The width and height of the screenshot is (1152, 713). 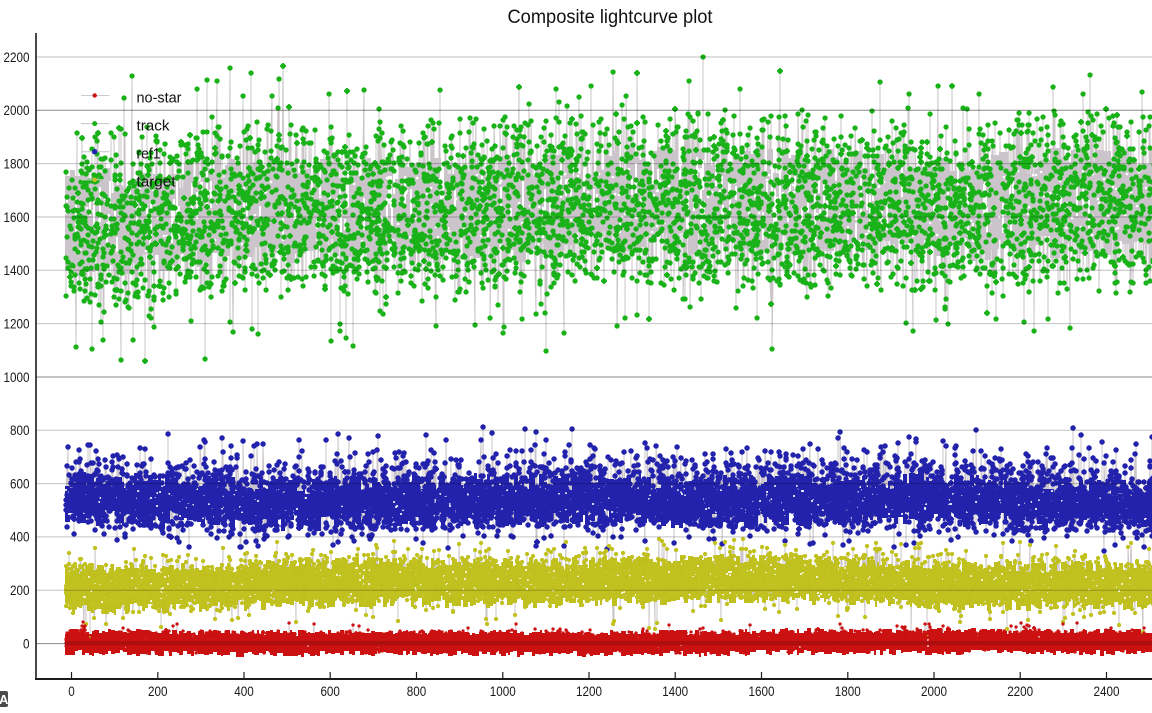 What do you see at coordinates (157, 182) in the screenshot?
I see `svg-text: target` at bounding box center [157, 182].